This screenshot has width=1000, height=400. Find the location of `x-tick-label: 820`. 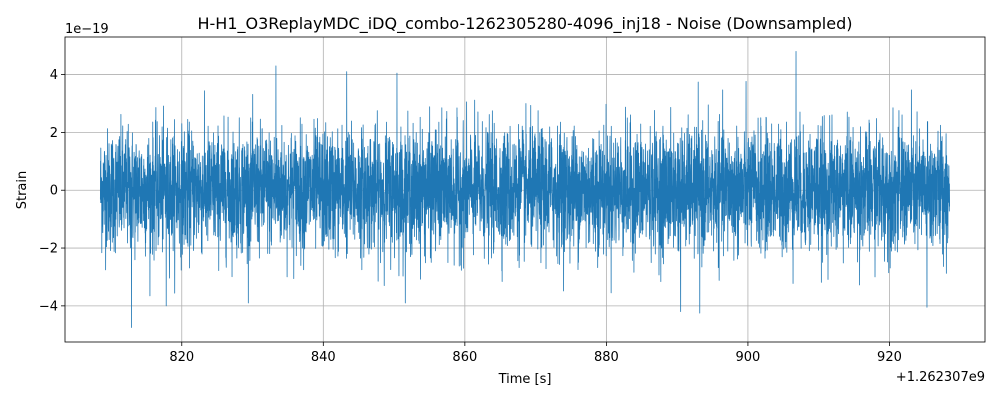

x-tick-label: 820 is located at coordinates (181, 357).